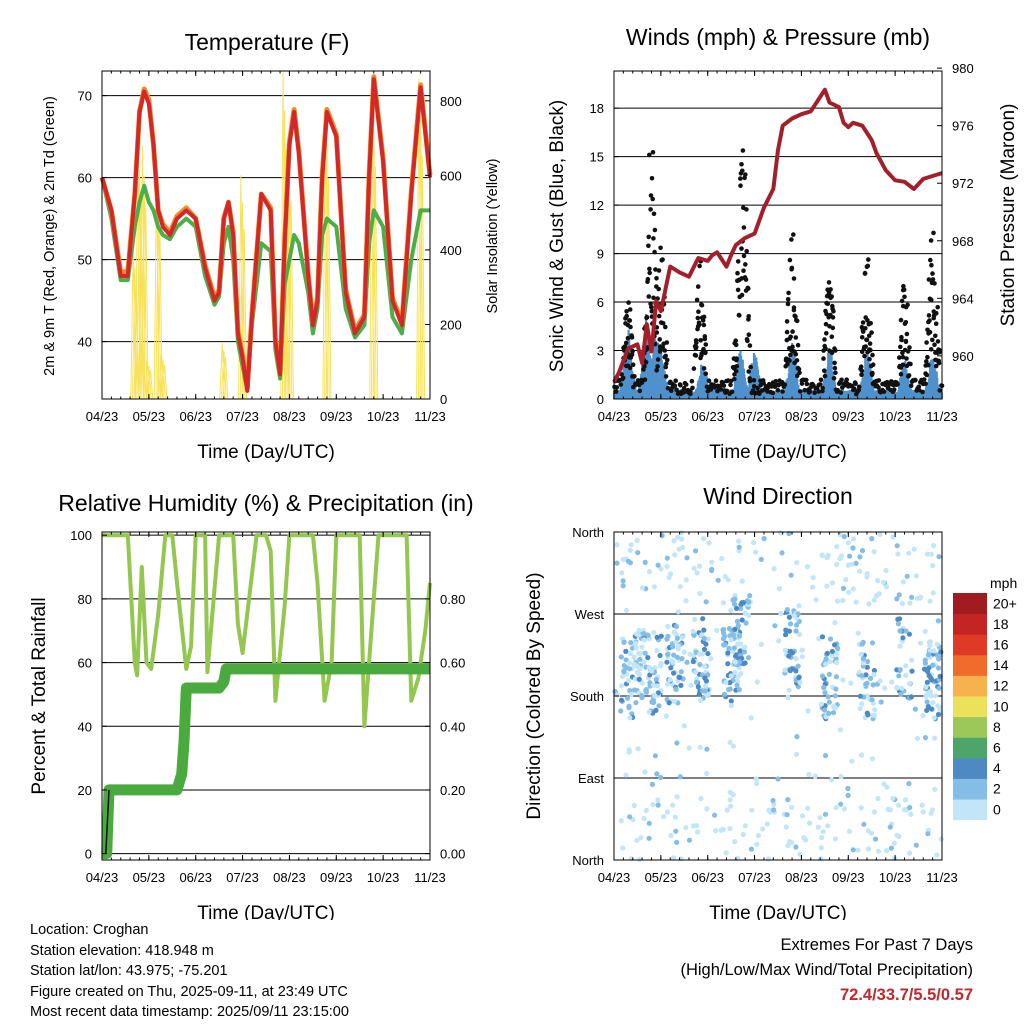 The height and width of the screenshot is (1024, 1024). Describe the element at coordinates (1001, 665) in the screenshot. I see `colorbar-label: 14` at that location.